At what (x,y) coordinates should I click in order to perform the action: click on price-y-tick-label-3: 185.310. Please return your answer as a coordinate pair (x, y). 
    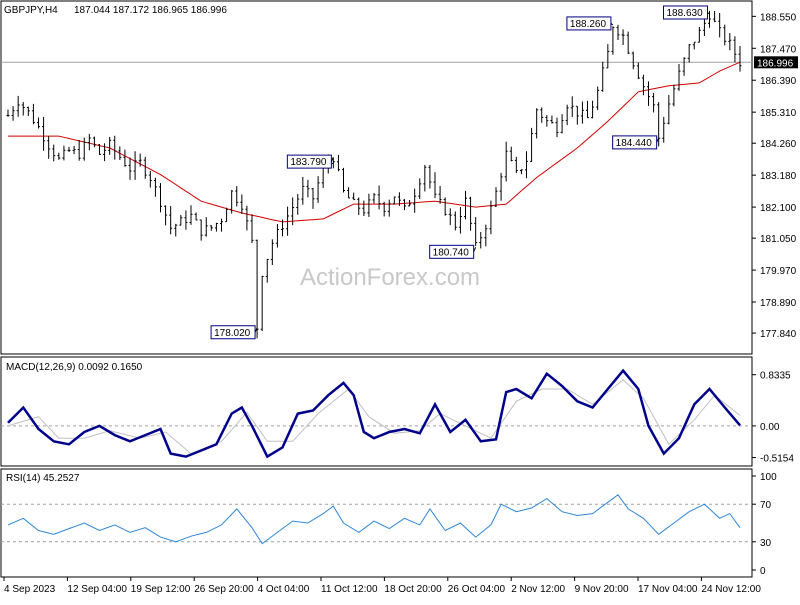
    Looking at the image, I should click on (778, 113).